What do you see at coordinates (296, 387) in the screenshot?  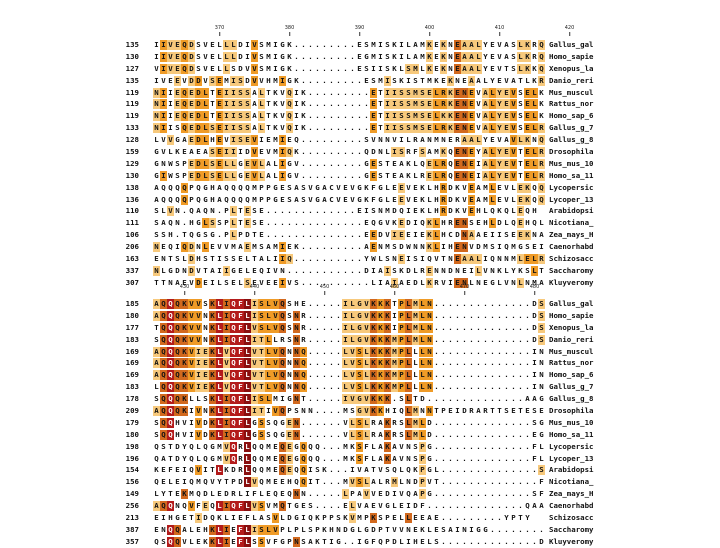 I see `residue-cell: N` at bounding box center [296, 387].